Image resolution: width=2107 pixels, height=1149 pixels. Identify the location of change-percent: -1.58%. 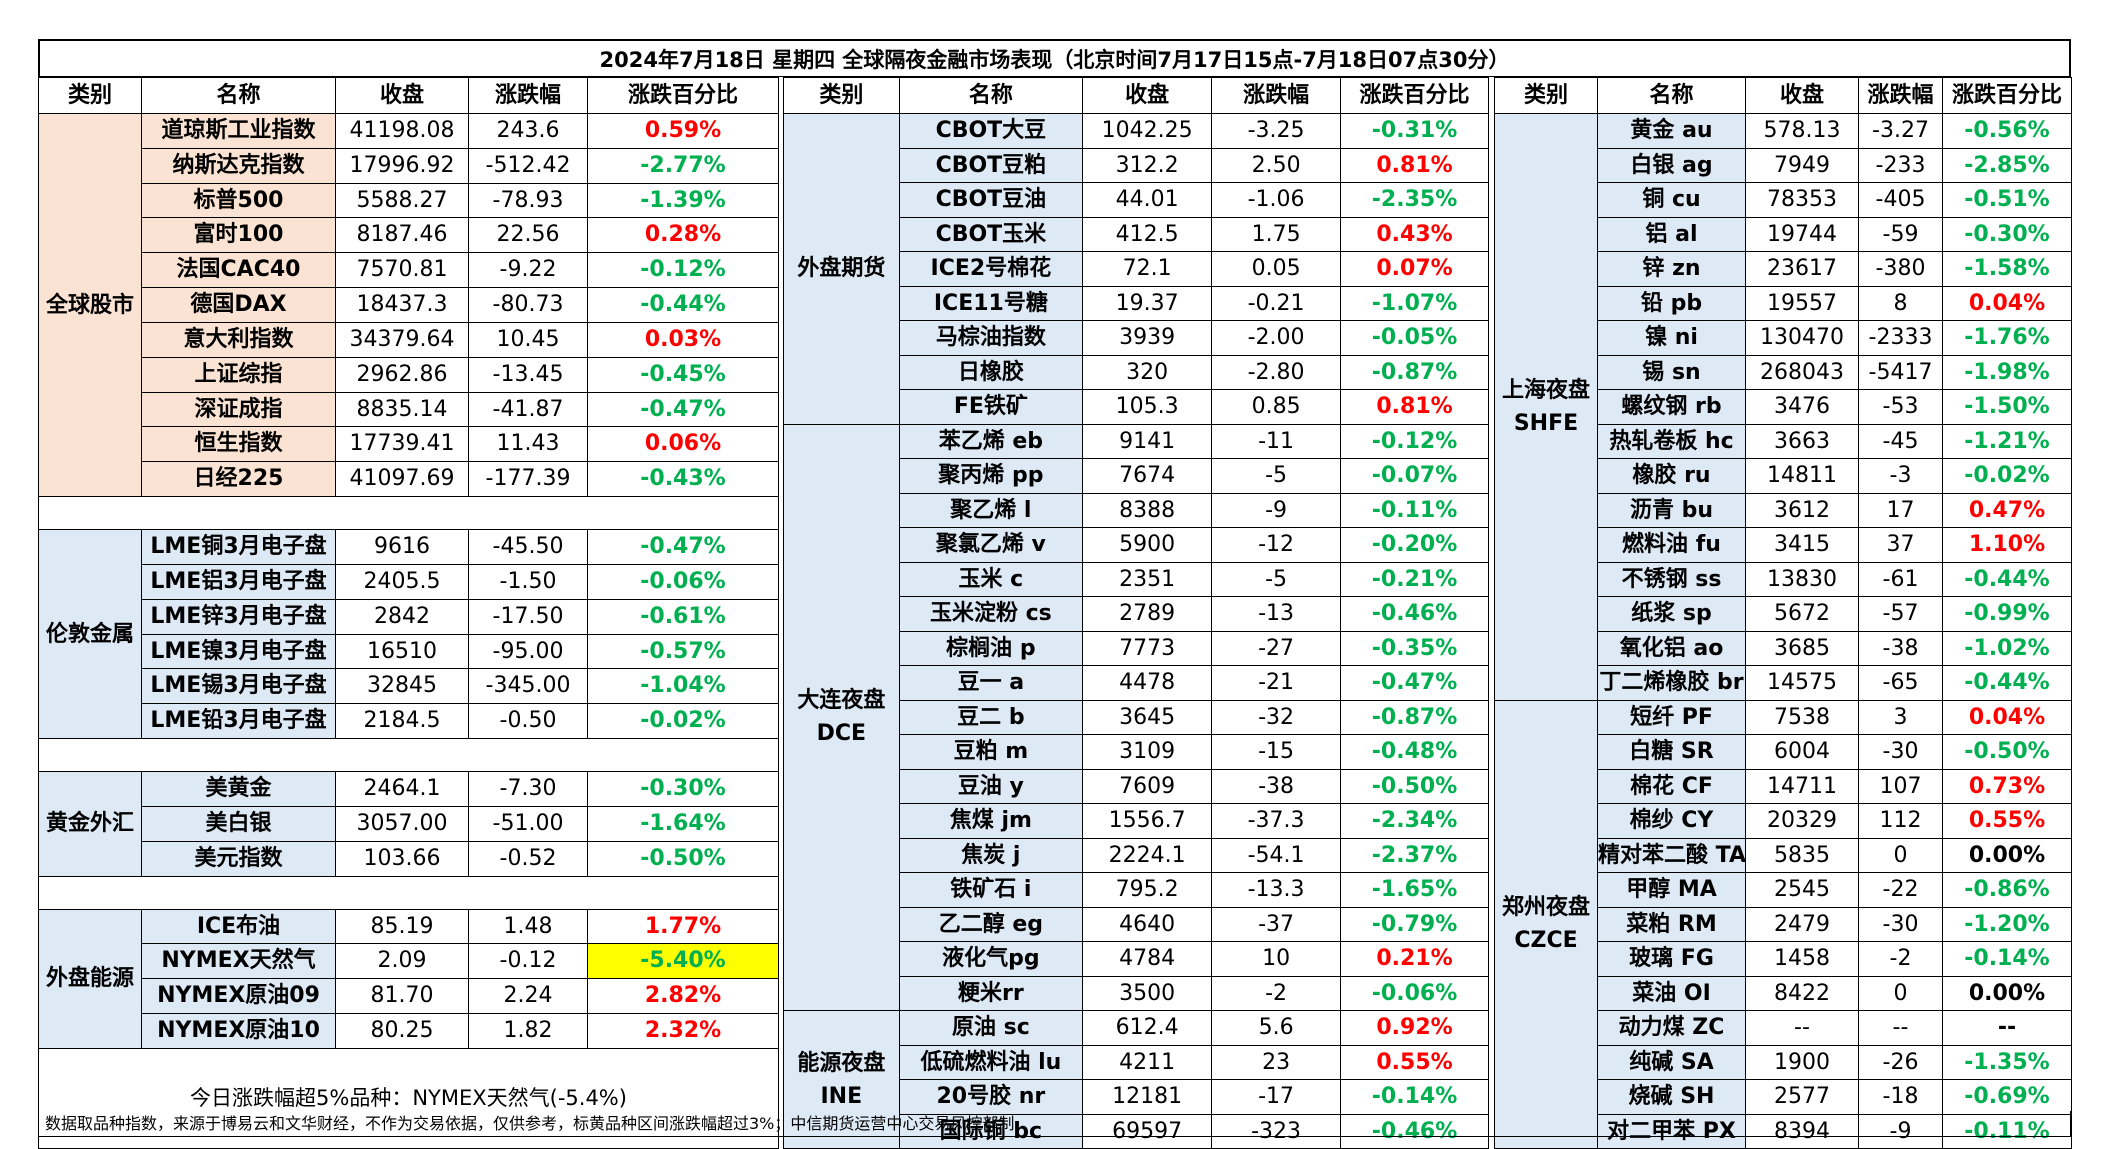
(2007, 269).